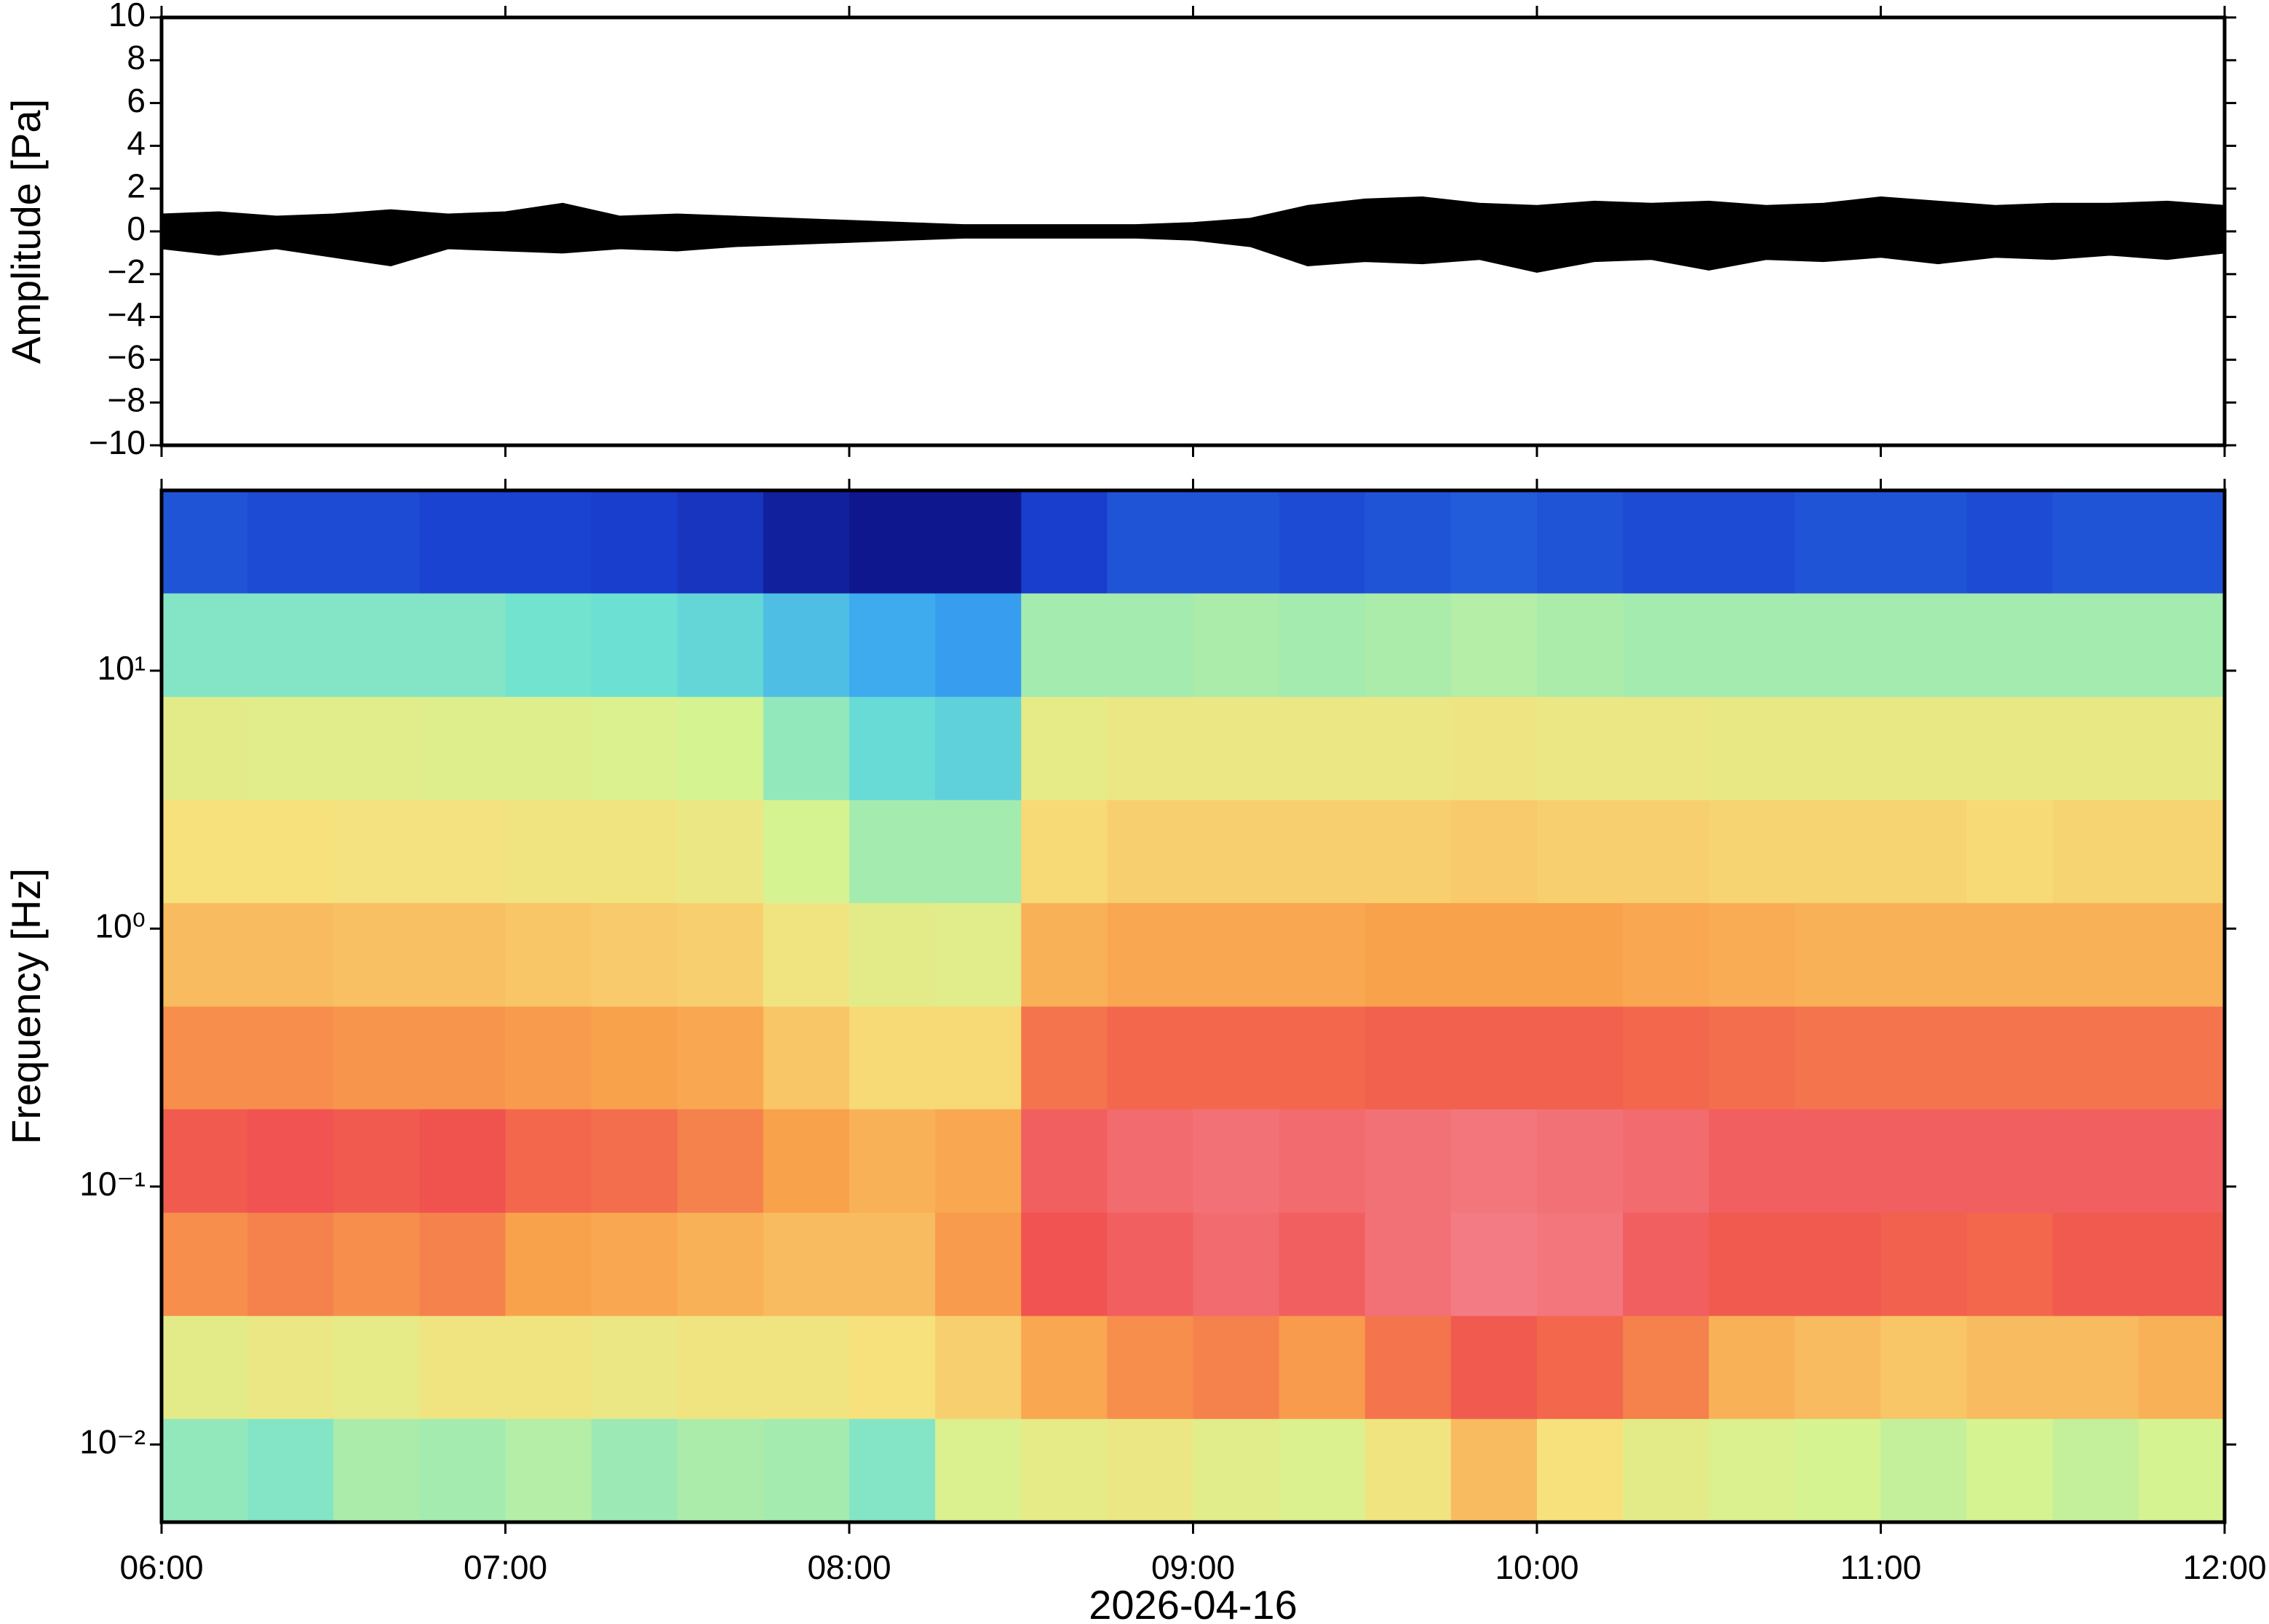 The width and height of the screenshot is (2269, 1624). I want to click on y-tick-label: −8, so click(127, 399).